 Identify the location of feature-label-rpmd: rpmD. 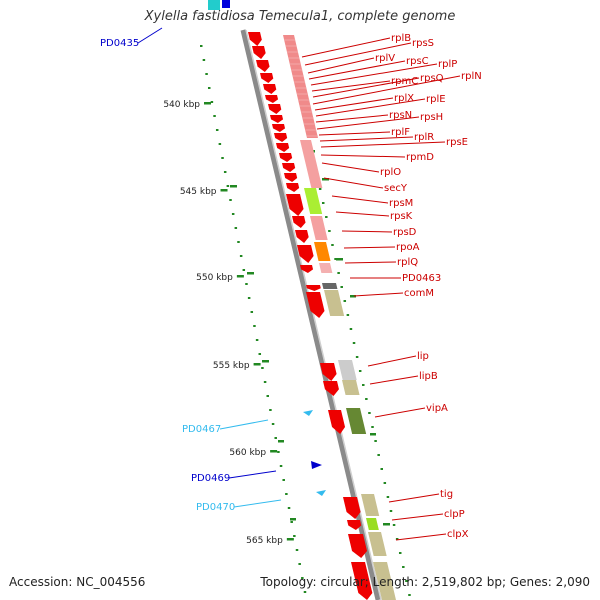
(420, 157).